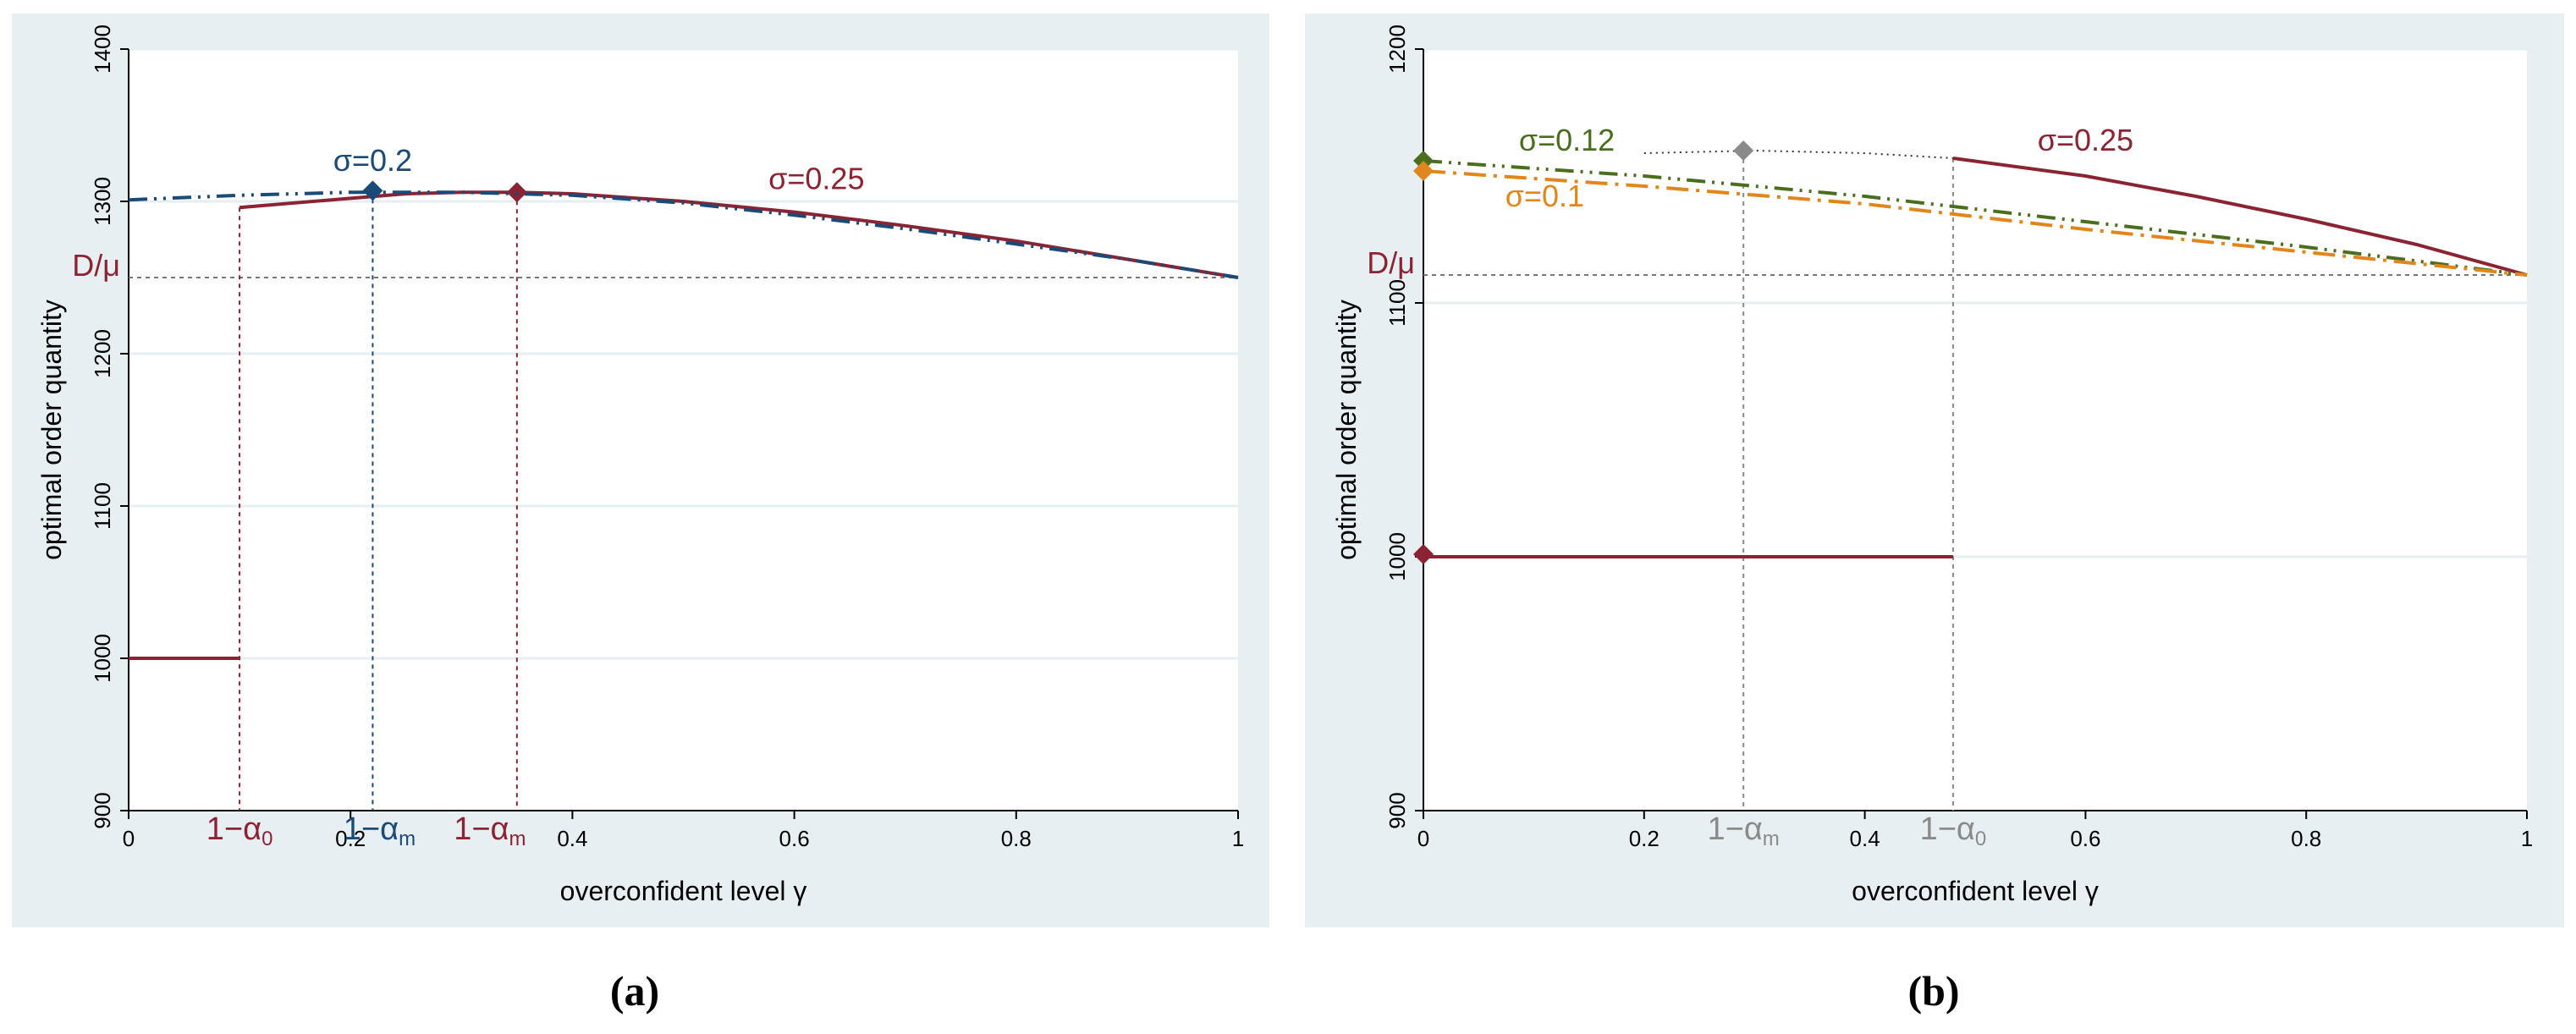 This screenshot has height=1034, width=2576. Describe the element at coordinates (372, 160) in the screenshot. I see `series-label: σ=0.2` at that location.